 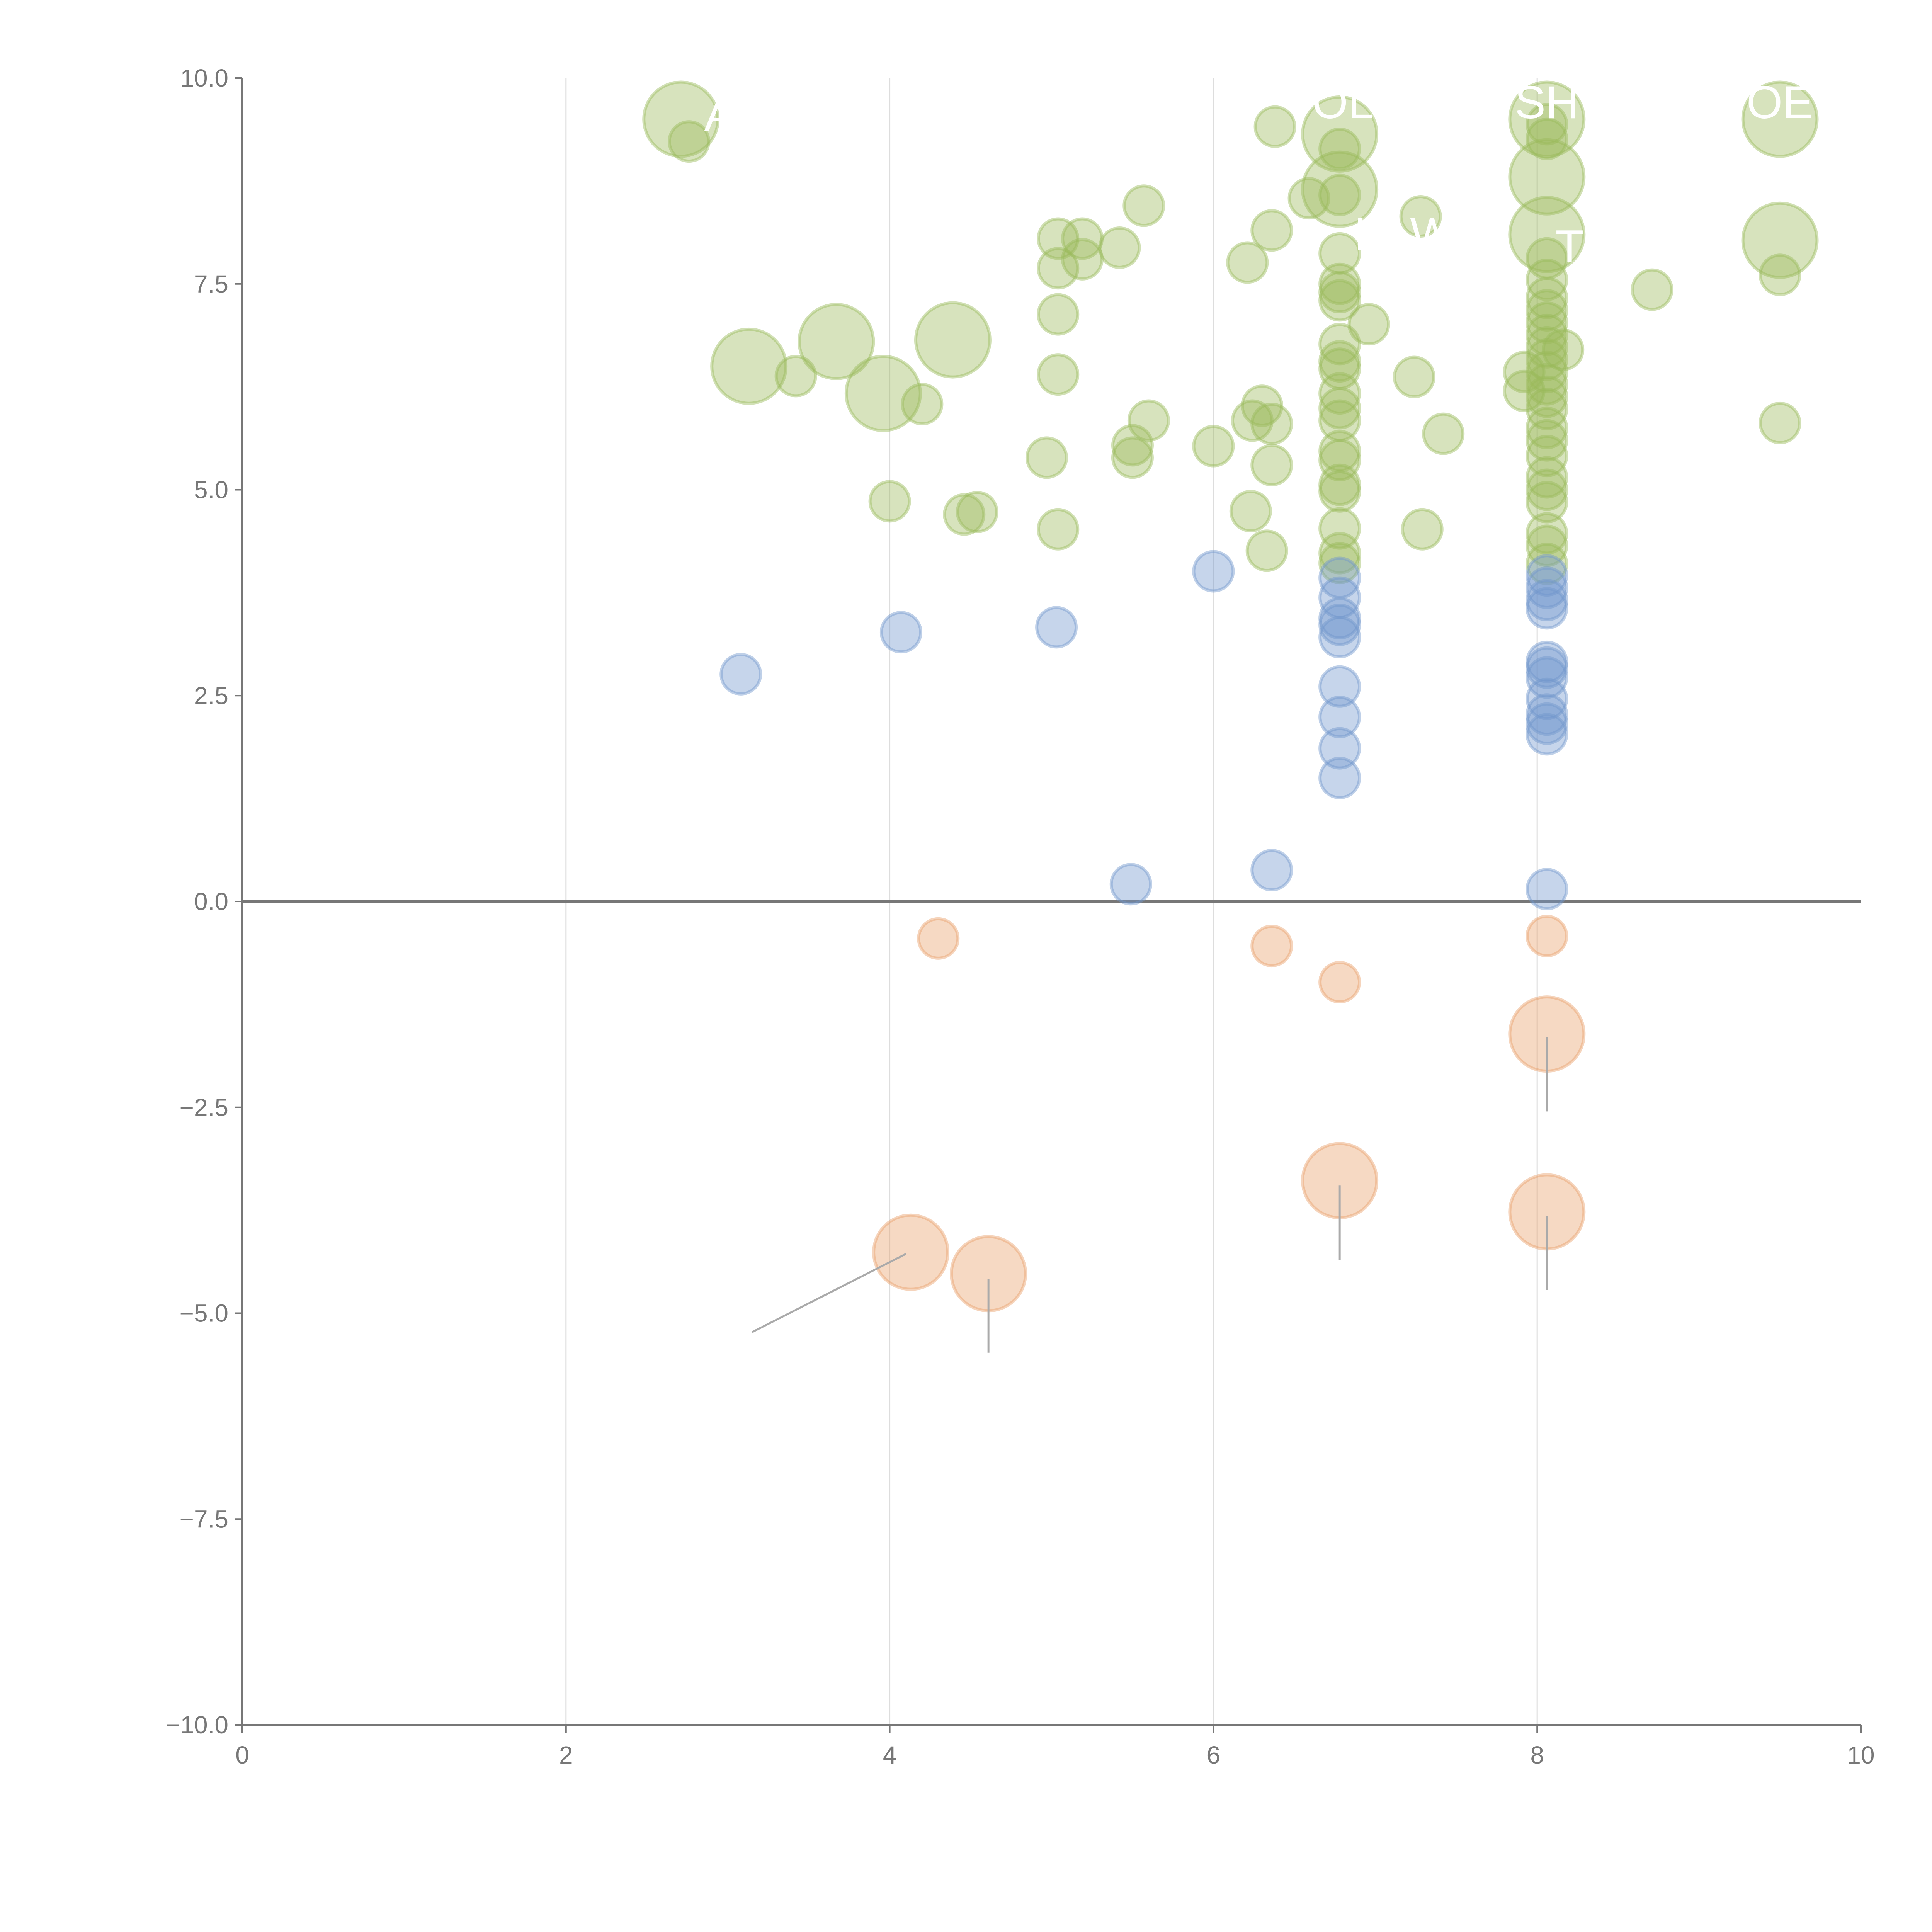 What do you see at coordinates (1367, 234) in the screenshot?
I see `point-annotation: L` at bounding box center [1367, 234].